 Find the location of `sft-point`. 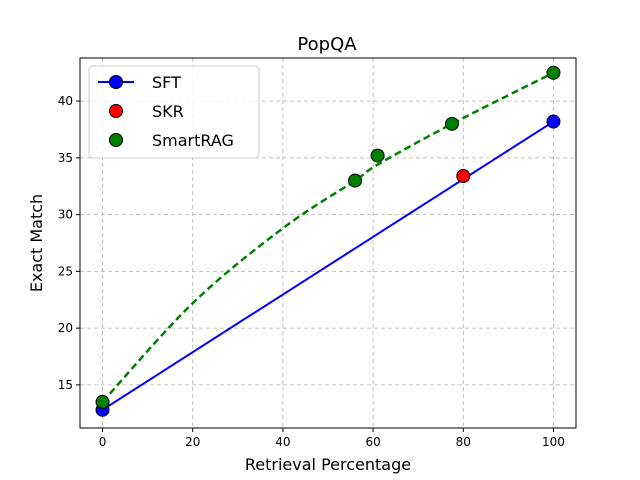

sft-point is located at coordinates (553, 121).